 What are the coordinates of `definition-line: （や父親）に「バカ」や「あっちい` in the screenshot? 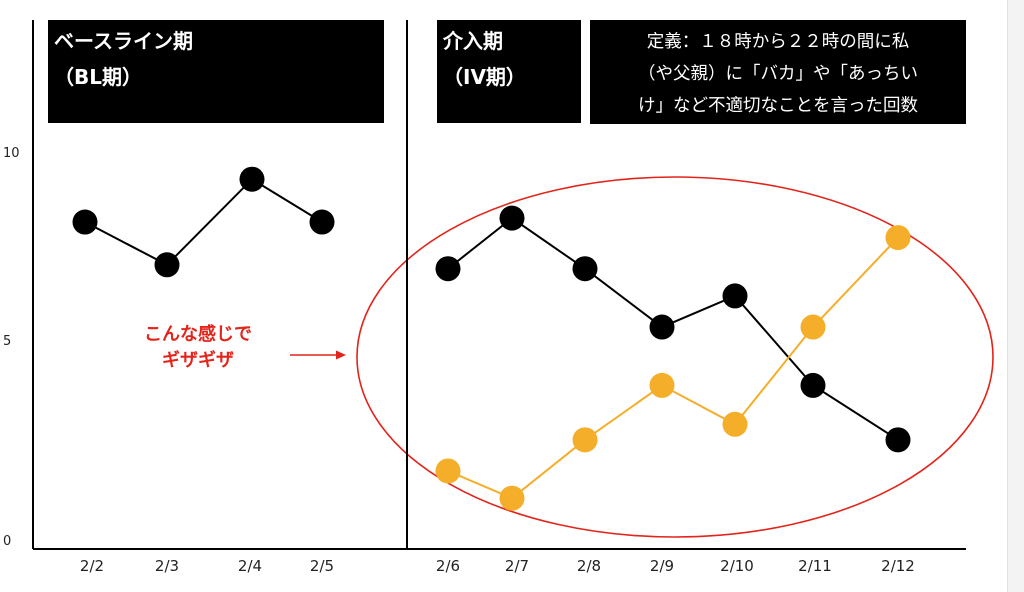 It's located at (778, 74).